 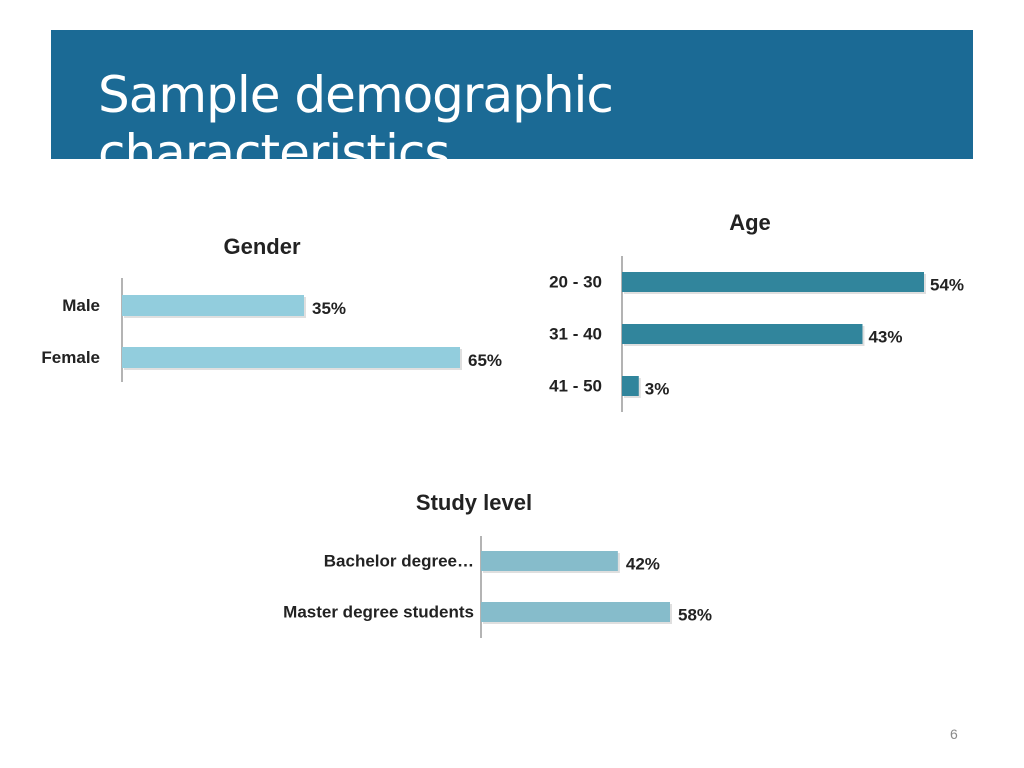 What do you see at coordinates (474, 502) in the screenshot?
I see `study-chart-title: Study level` at bounding box center [474, 502].